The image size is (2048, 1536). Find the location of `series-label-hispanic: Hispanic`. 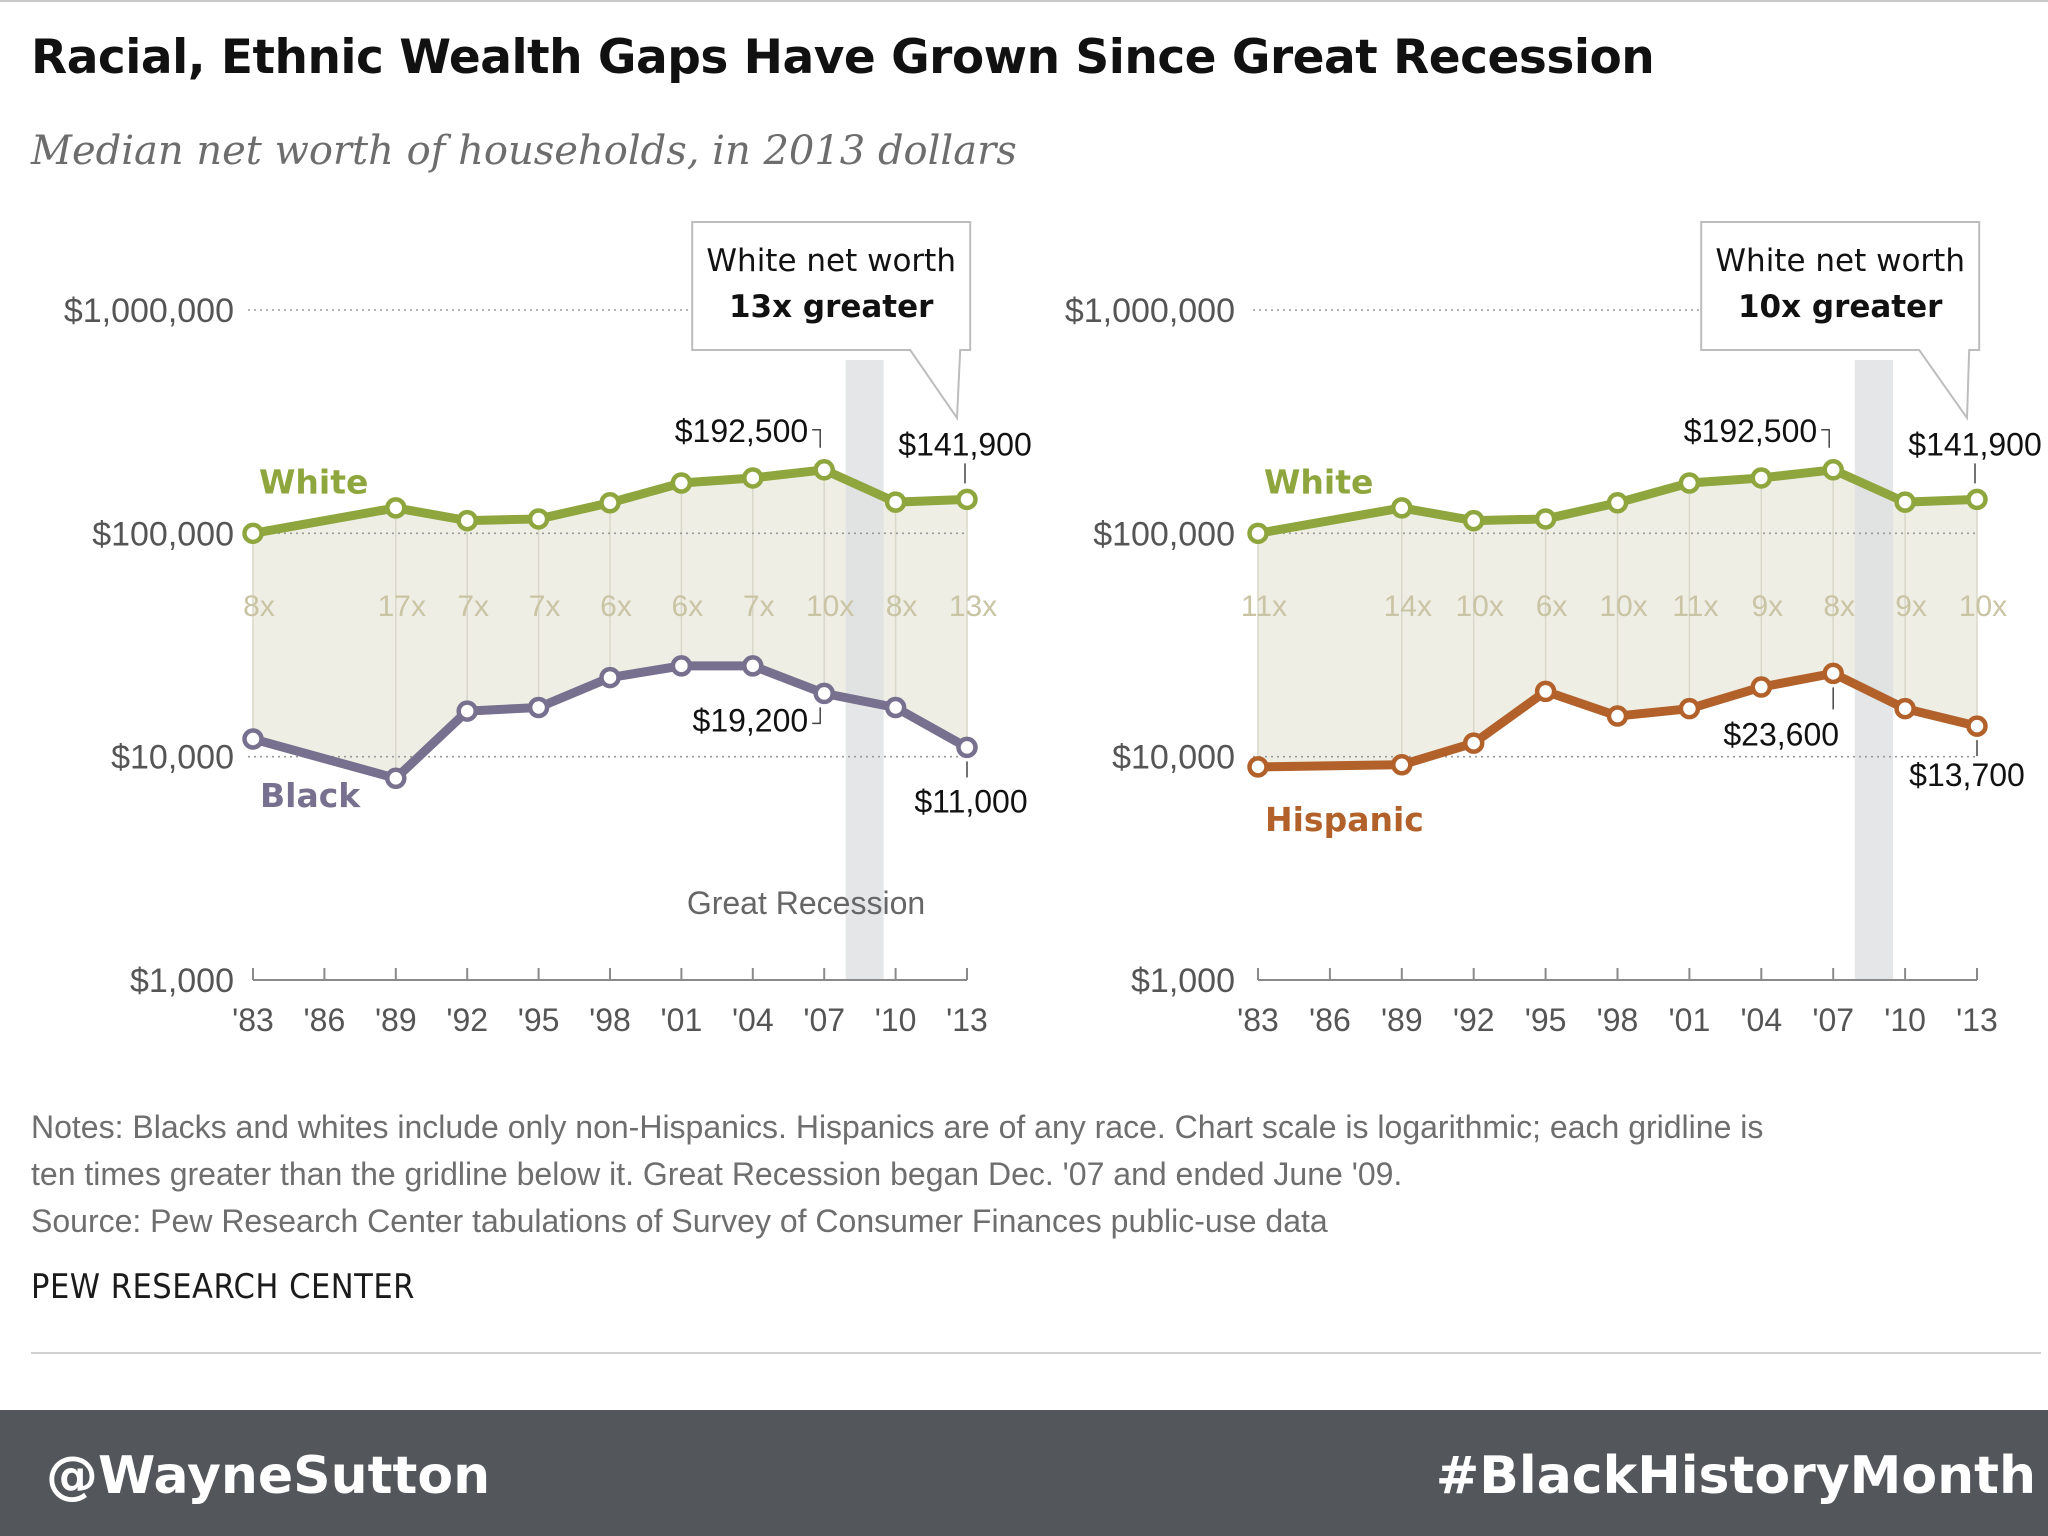

series-label-hispanic: Hispanic is located at coordinates (1344, 819).